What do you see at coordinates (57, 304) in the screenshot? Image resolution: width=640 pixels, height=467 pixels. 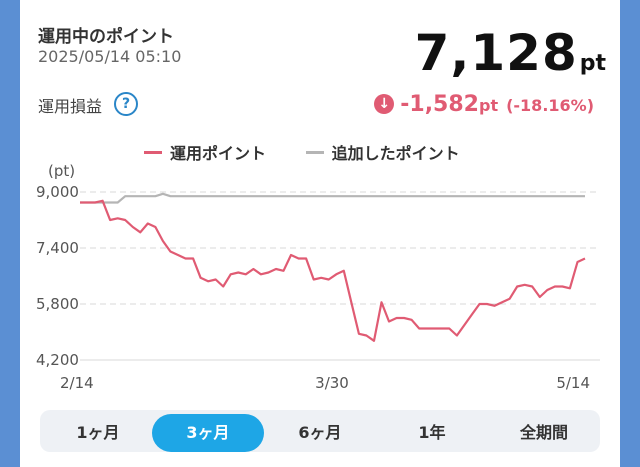 I see `y-tick-label: 5,800` at bounding box center [57, 304].